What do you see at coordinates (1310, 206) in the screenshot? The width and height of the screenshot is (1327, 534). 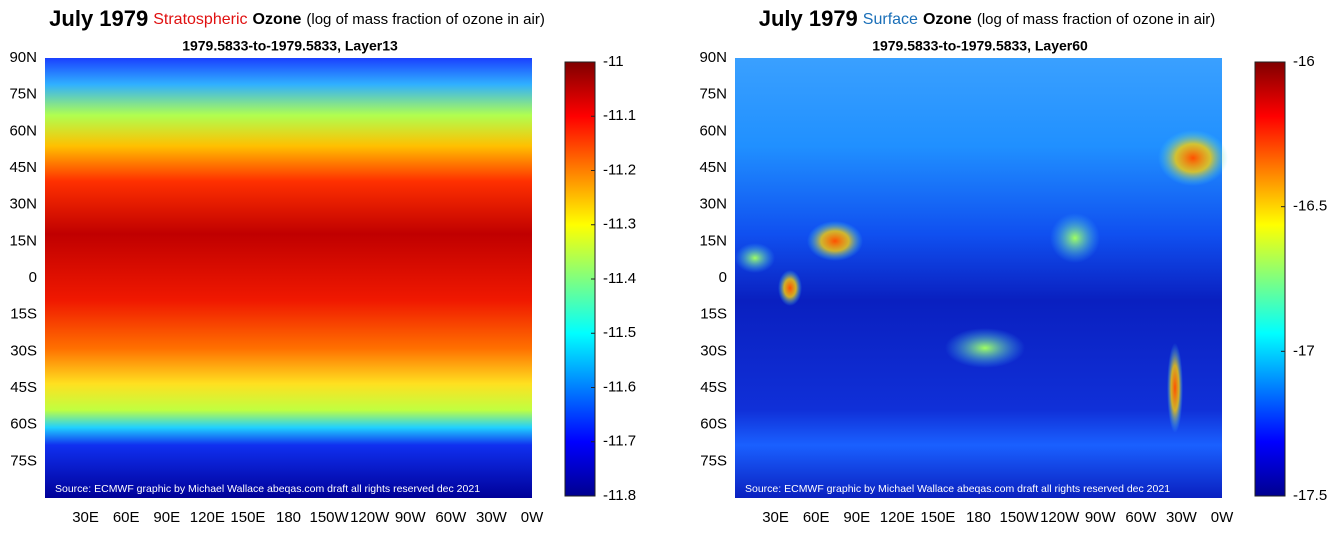 I see `colorbar-tick-label: -16.5` at bounding box center [1310, 206].